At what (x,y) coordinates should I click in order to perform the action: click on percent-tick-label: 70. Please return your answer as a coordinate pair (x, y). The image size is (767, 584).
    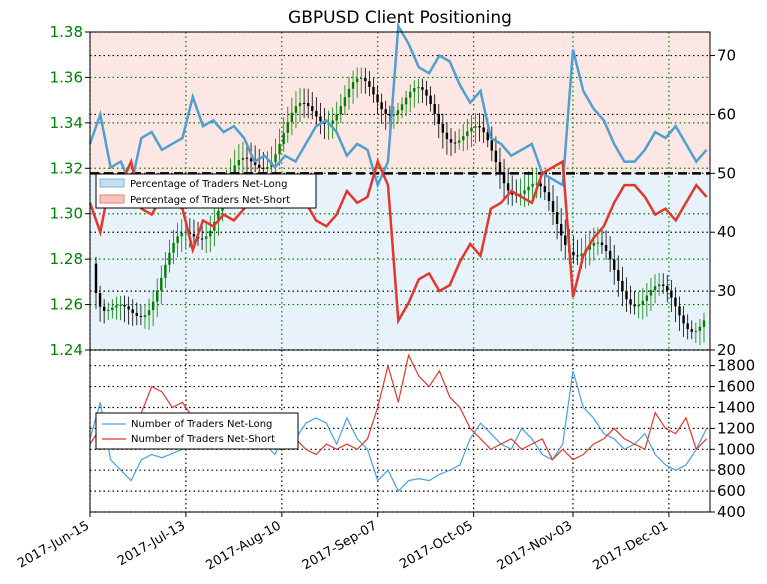
    Looking at the image, I should click on (726, 56).